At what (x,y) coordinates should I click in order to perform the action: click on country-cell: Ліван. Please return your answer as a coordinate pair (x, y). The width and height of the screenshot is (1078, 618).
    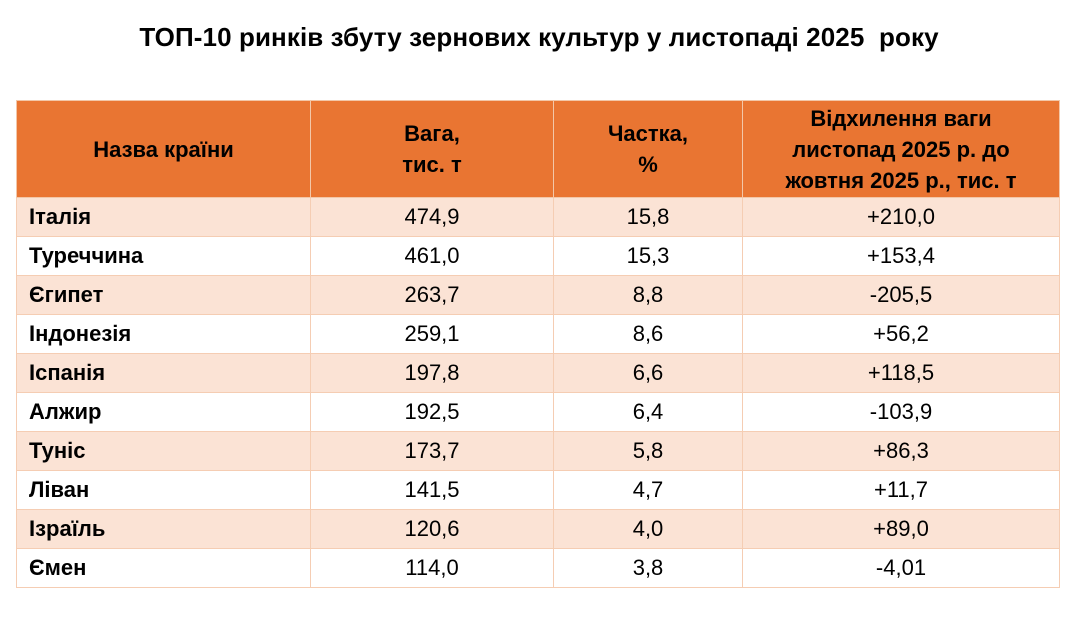
    Looking at the image, I should click on (163, 490).